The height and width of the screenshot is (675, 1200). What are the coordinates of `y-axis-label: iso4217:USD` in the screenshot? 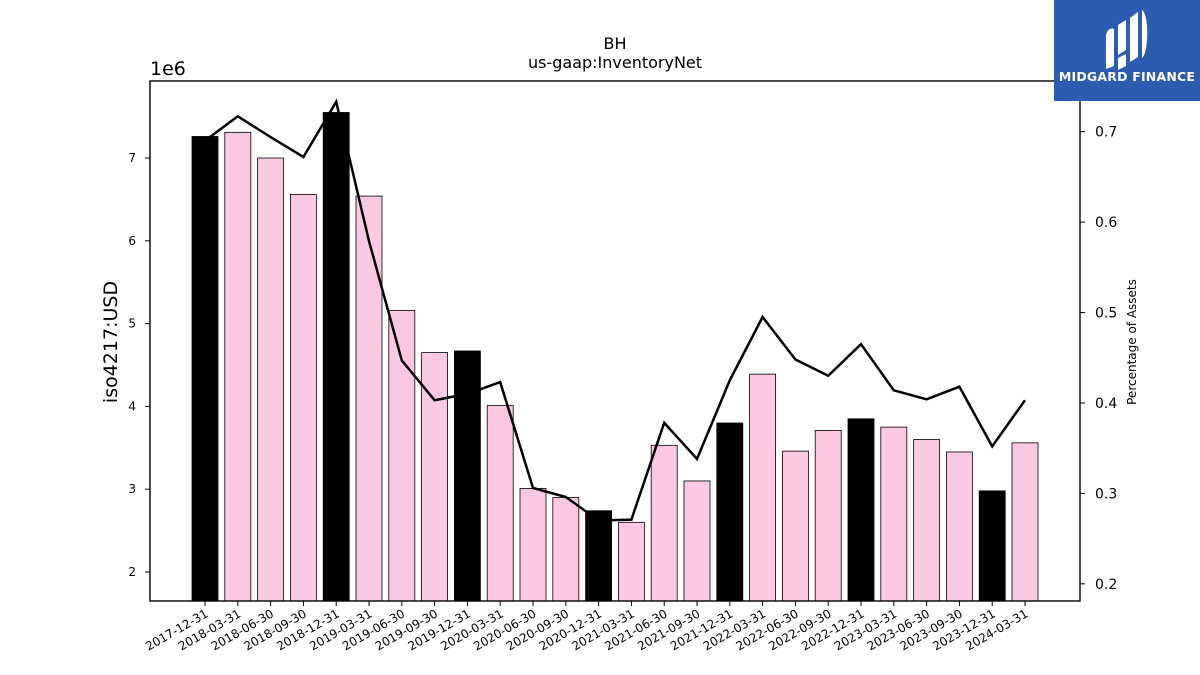 It's located at (111, 342).